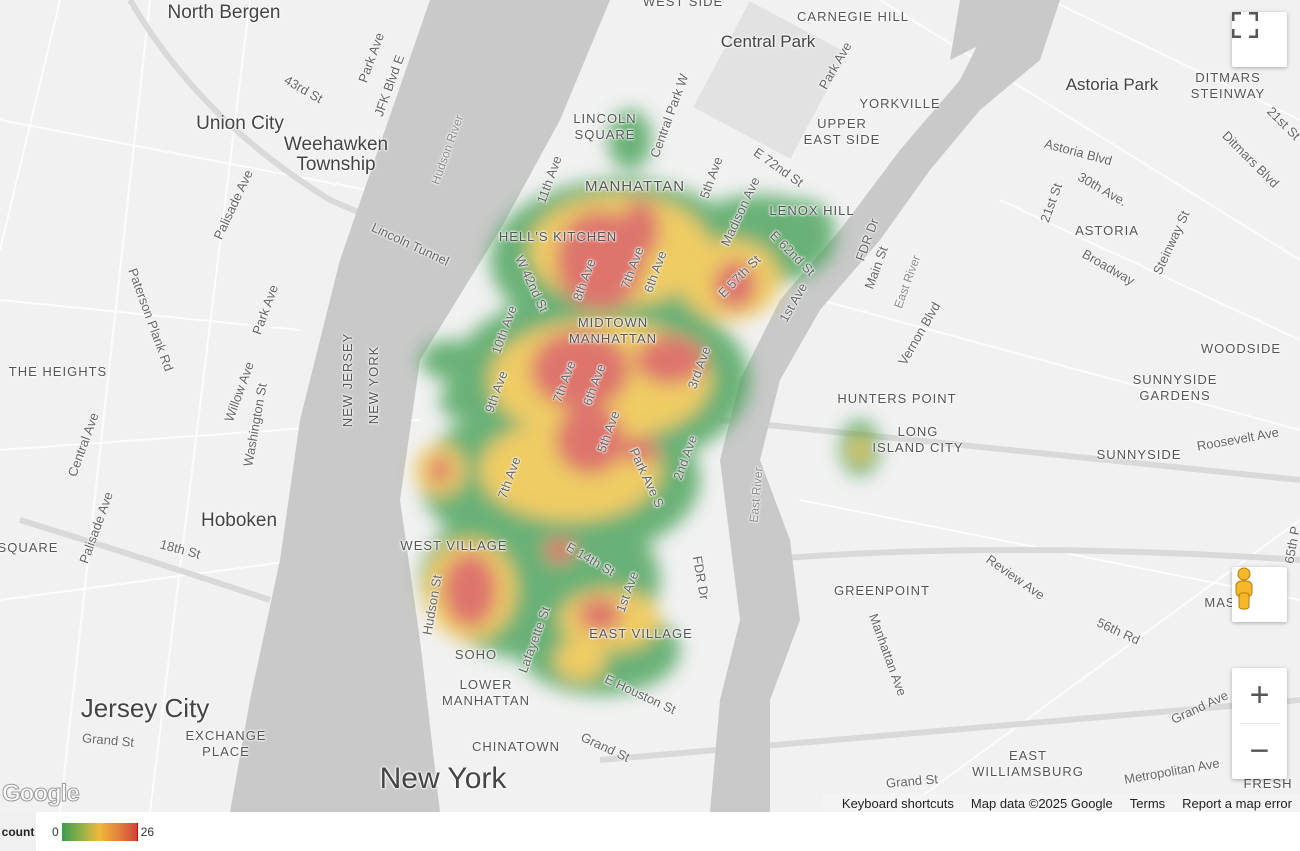 This screenshot has height=851, width=1300. I want to click on place-label: NEW JERSEY, so click(347, 380).